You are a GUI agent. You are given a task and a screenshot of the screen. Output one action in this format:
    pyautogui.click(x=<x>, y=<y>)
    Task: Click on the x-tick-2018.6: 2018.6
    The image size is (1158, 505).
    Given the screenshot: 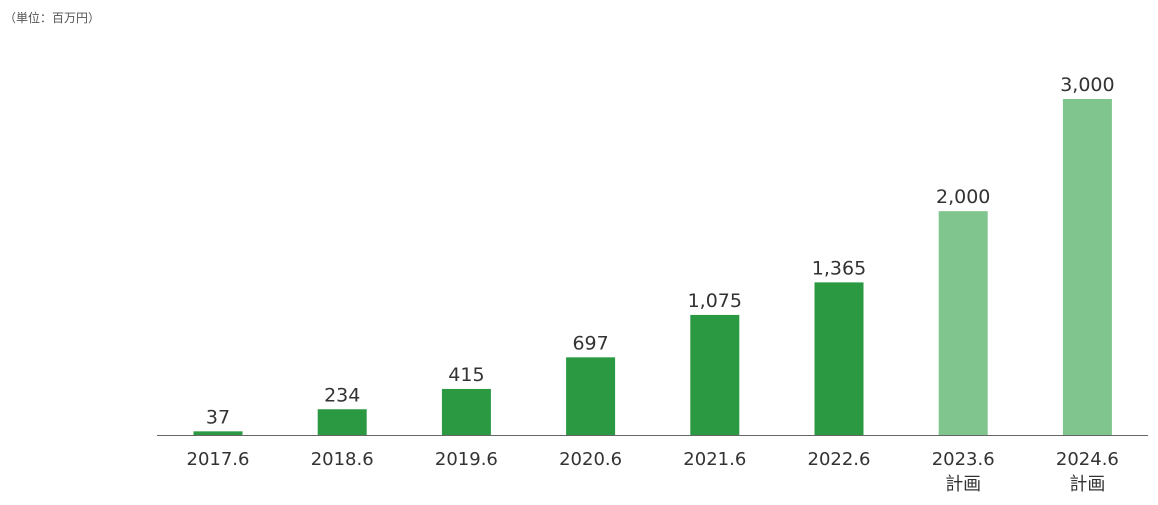 What is the action you would take?
    pyautogui.click(x=342, y=459)
    